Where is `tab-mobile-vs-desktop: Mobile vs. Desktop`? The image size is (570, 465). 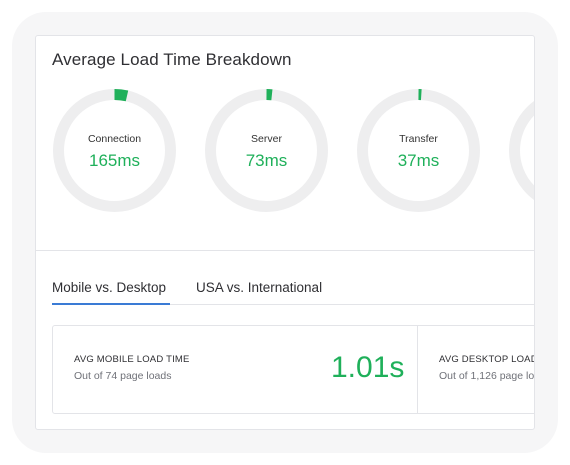 tab-mobile-vs-desktop: Mobile vs. Desktop is located at coordinates (109, 287).